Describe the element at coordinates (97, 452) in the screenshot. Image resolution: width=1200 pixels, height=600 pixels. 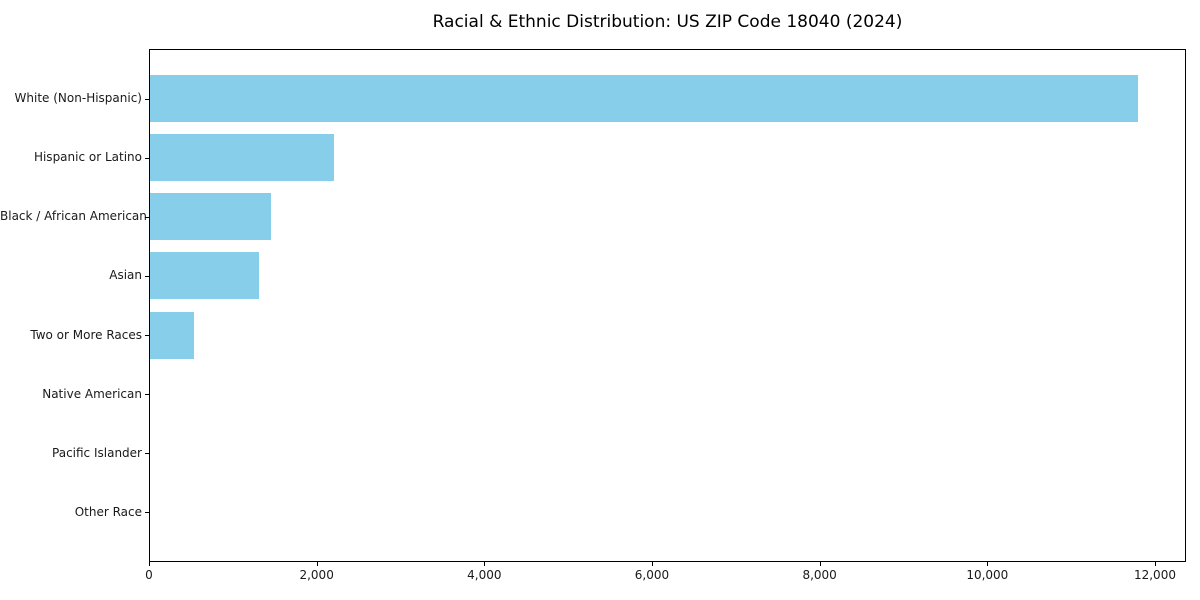
I see `y-axis-category-label: Pacific Islander` at that location.